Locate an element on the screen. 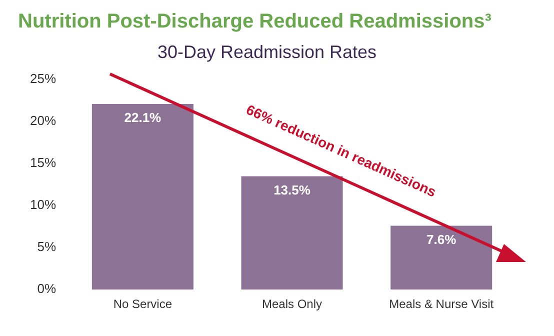  chart-title: Nutrition Post-Discharge Reduced Readmissions³ is located at coordinates (255, 21).